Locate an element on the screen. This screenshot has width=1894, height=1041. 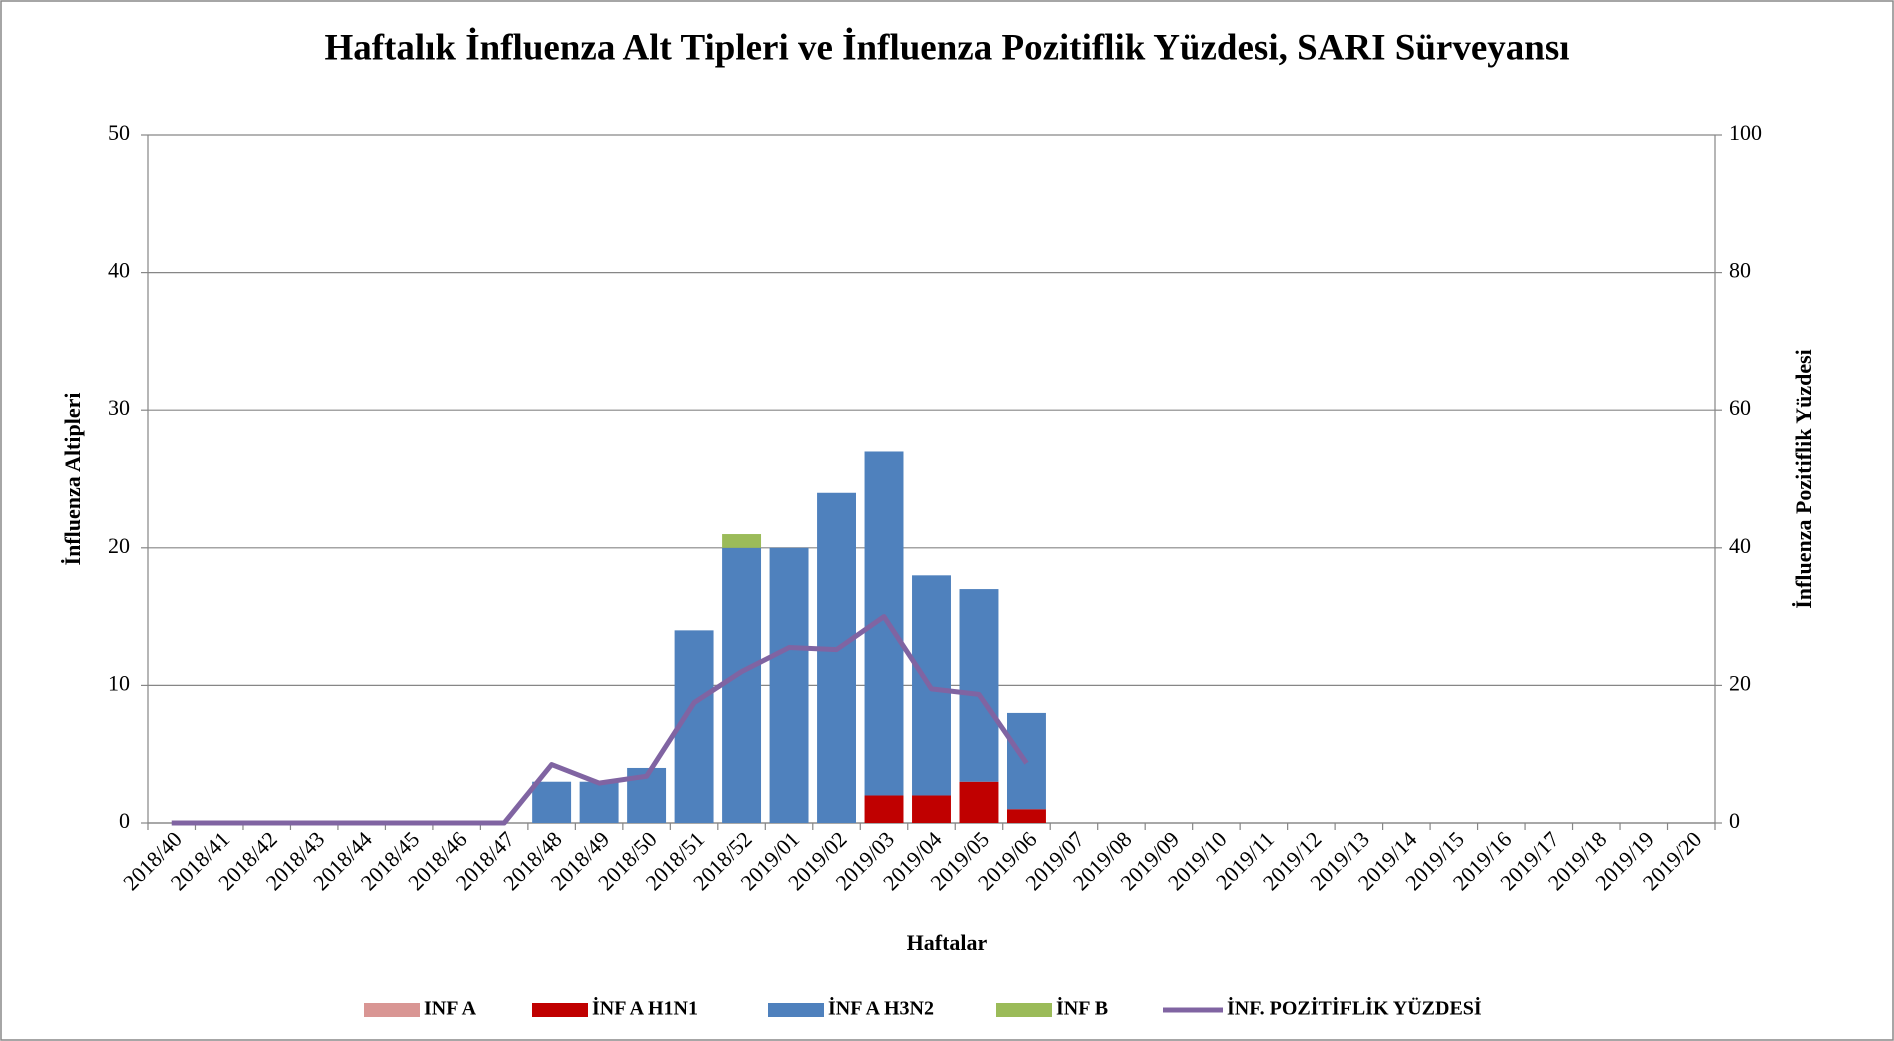
y2-tick-label: 0 is located at coordinates (1734, 820).